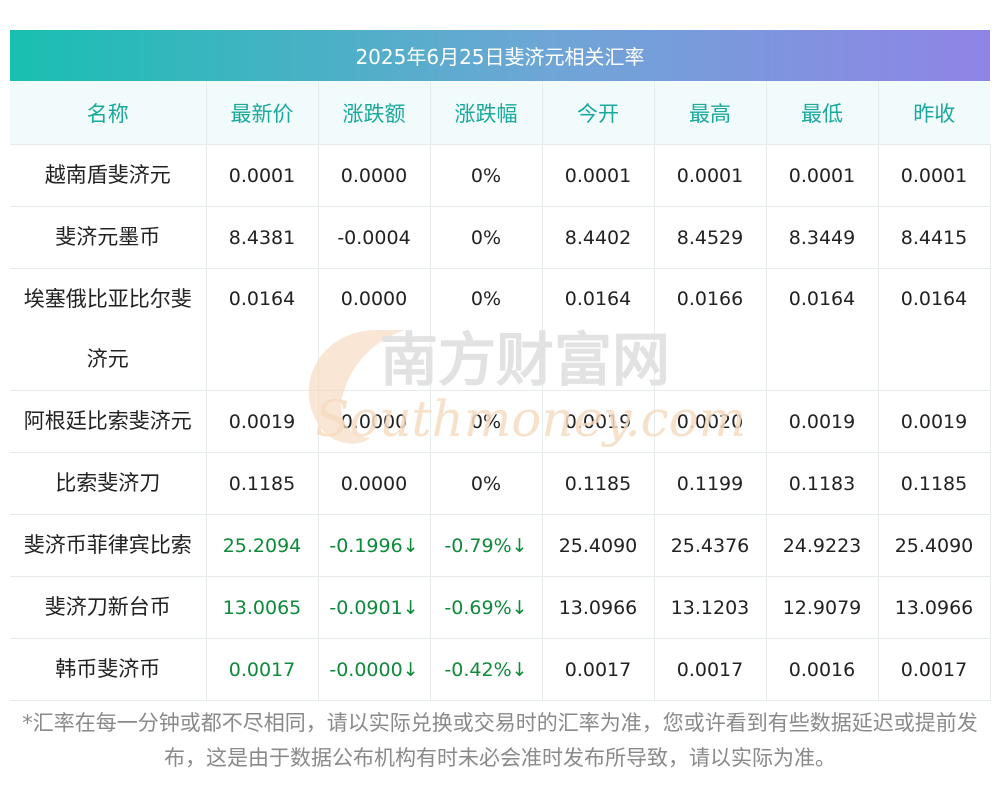  I want to click on change-pct: -0.42%↓, so click(486, 669).